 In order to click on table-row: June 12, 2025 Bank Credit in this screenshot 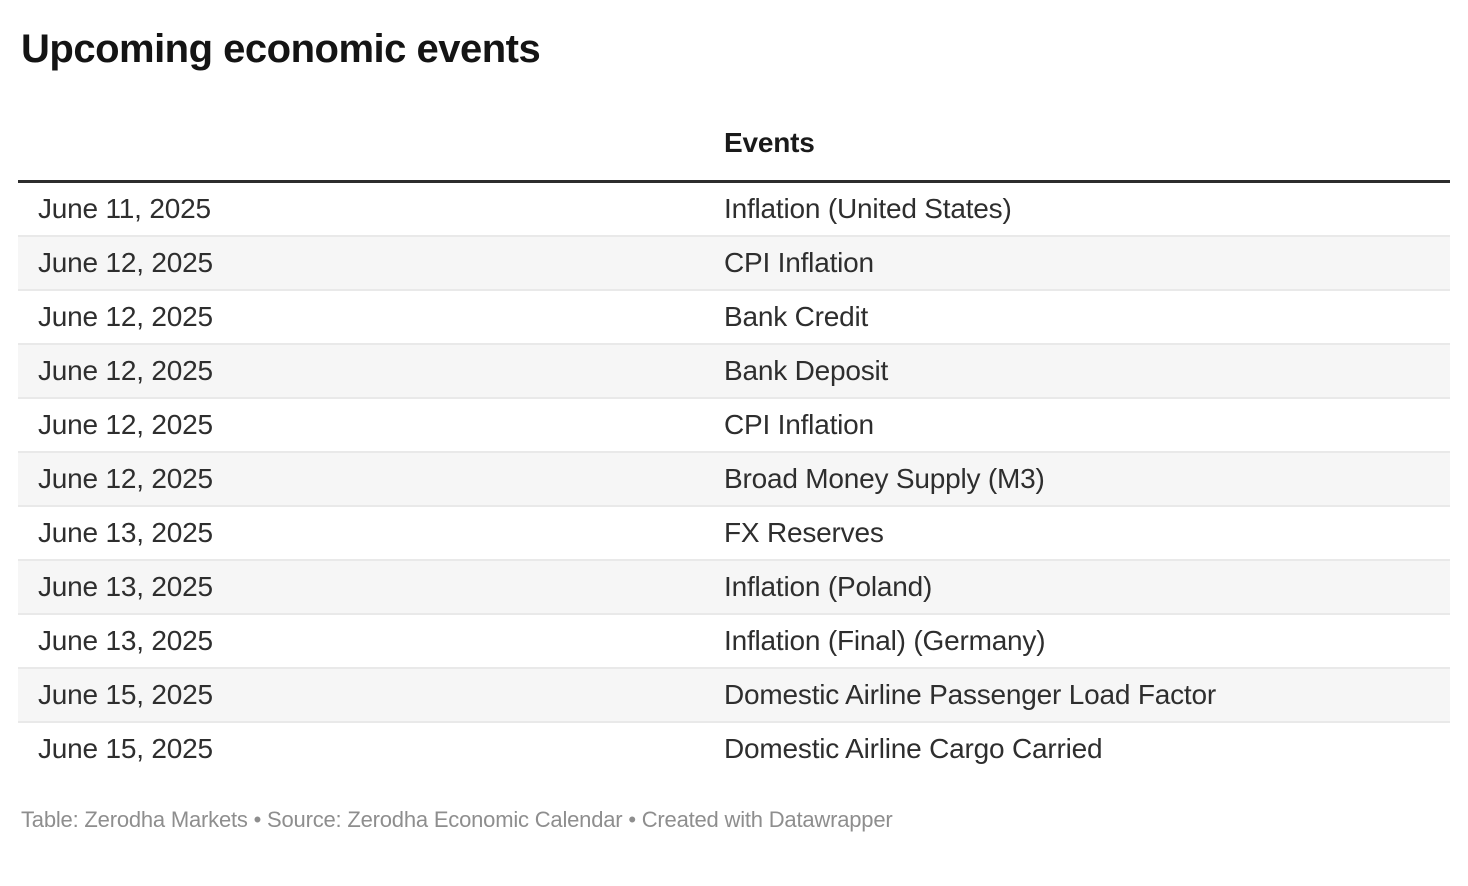, I will do `click(734, 317)`.